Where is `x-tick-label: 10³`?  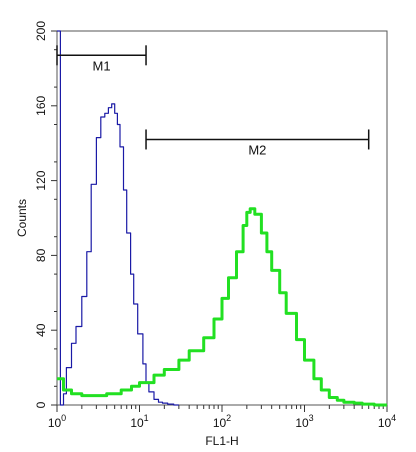
x-tick-label: 10³ is located at coordinates (304, 421).